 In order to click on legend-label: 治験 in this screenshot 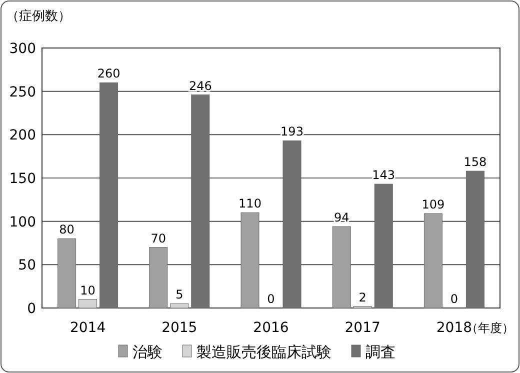, I will do `click(147, 352)`.